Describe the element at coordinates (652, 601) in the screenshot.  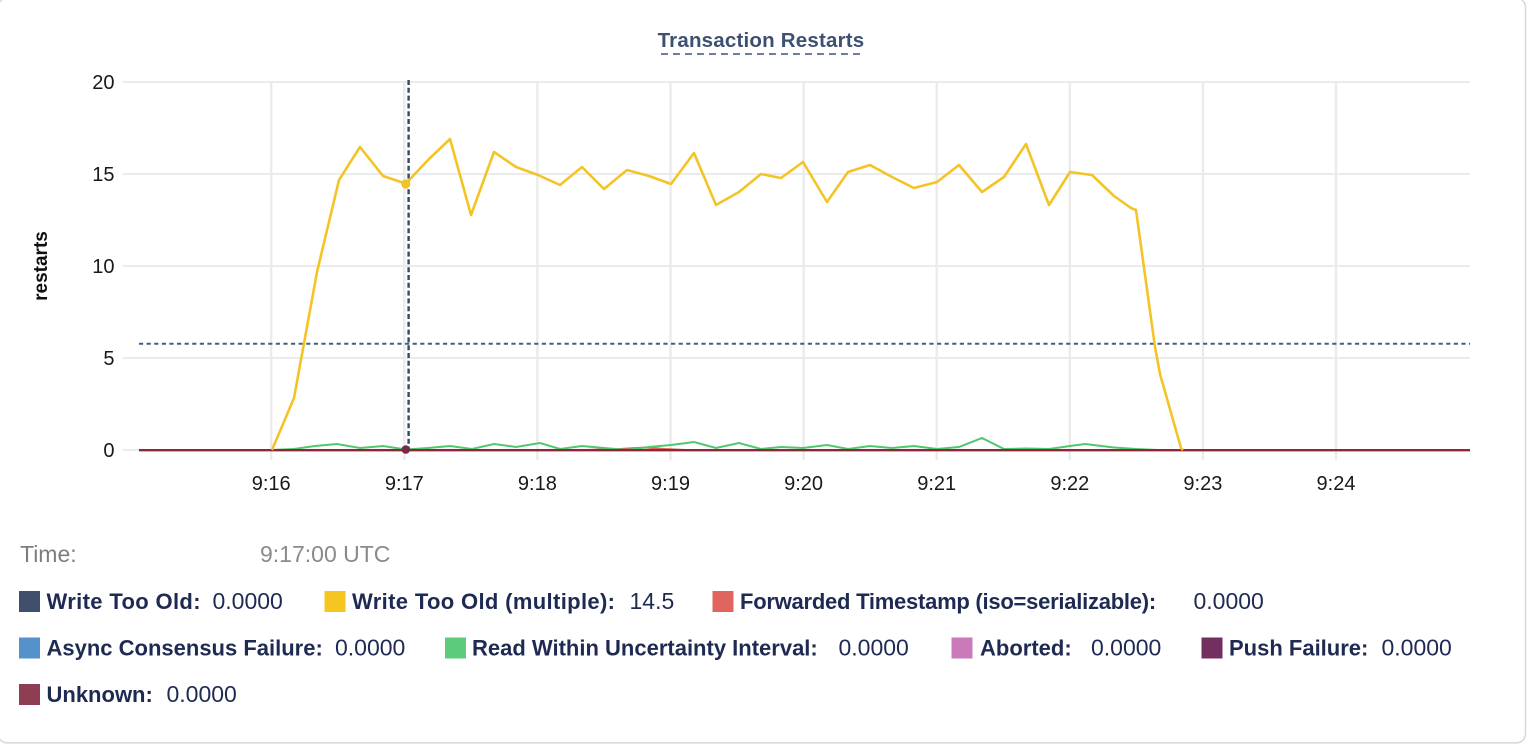
I see `svg-text: 14.5` at that location.